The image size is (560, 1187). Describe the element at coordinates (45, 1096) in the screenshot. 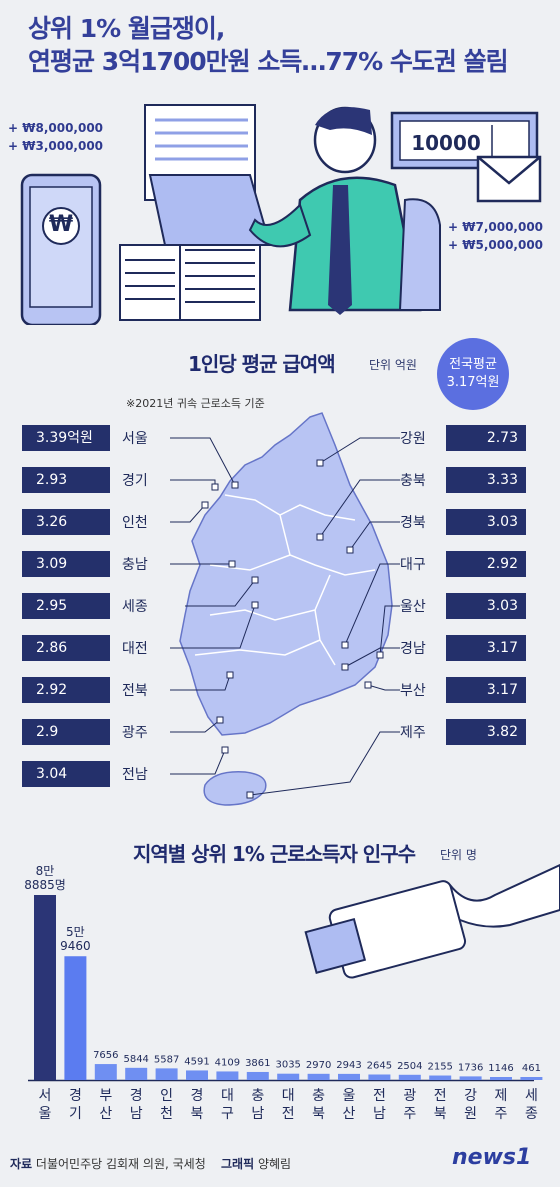

I see `category-label: 서` at that location.